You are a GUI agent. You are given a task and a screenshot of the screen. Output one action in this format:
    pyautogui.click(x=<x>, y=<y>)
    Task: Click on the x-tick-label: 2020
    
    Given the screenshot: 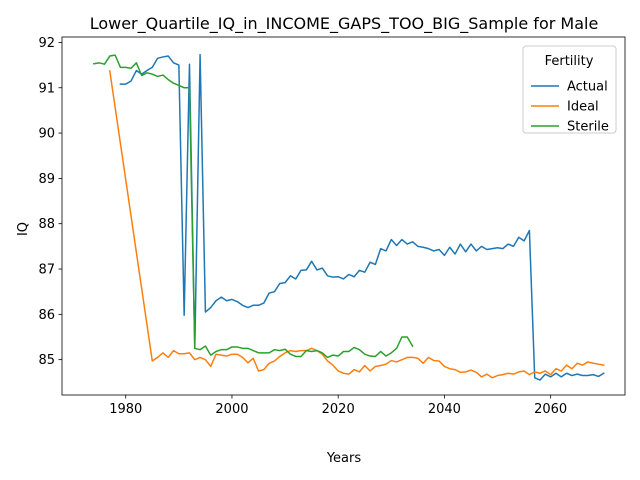 What is the action you would take?
    pyautogui.click(x=338, y=409)
    